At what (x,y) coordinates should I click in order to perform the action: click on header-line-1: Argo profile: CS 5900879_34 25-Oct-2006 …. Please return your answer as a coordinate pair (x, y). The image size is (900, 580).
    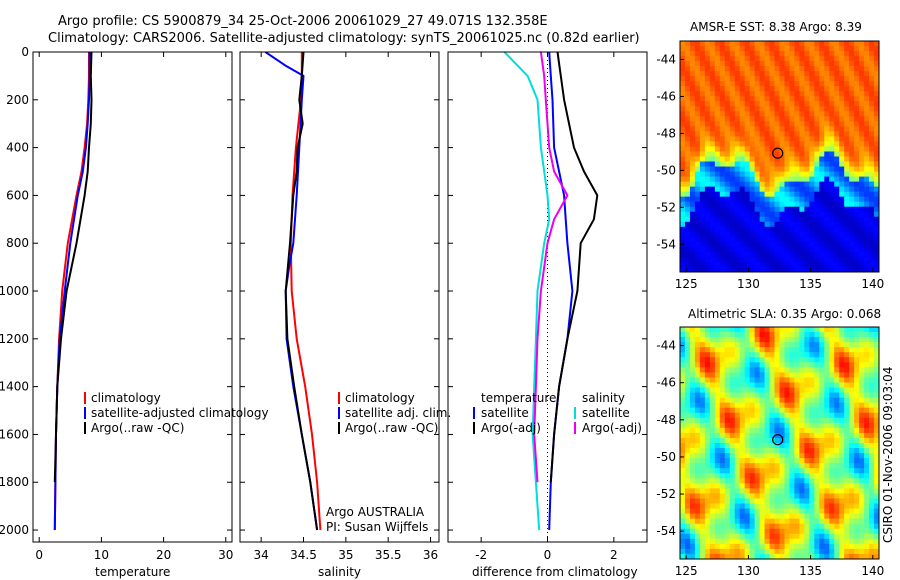
    Looking at the image, I should click on (303, 21).